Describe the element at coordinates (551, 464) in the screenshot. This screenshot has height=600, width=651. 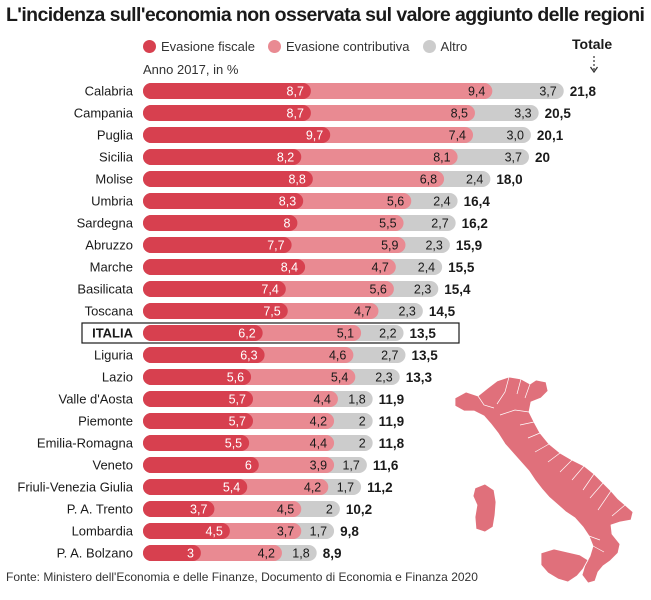
I see `italy-internal-borders` at that location.